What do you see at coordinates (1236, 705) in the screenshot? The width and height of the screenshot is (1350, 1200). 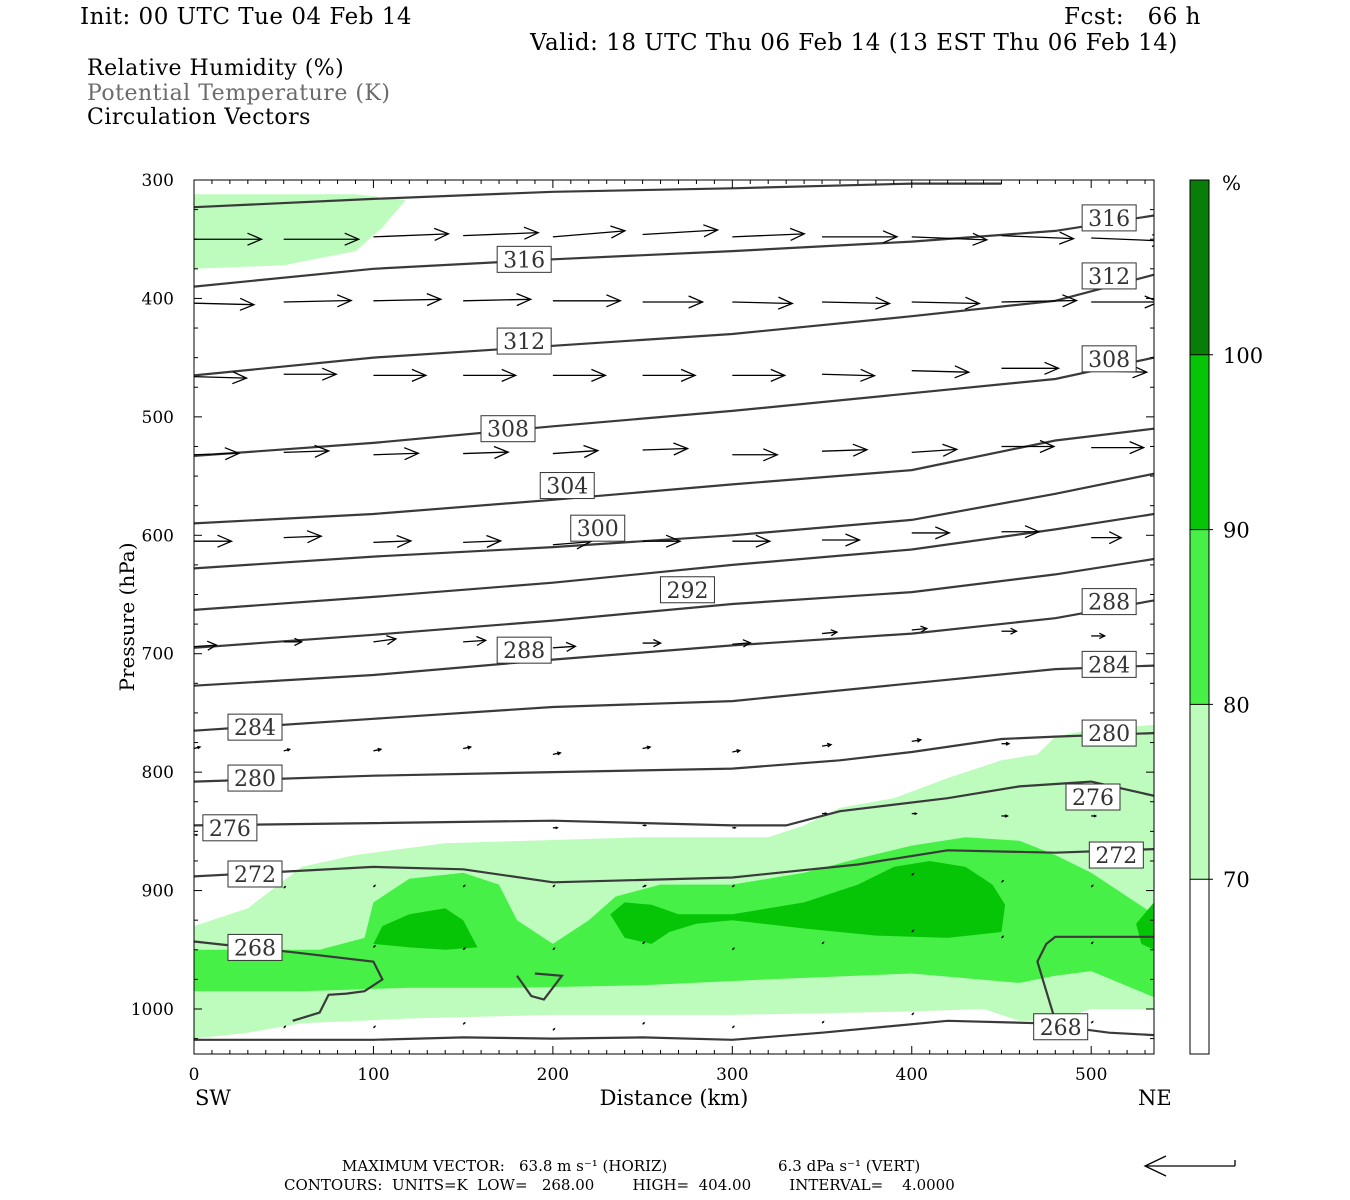 I see `colorbar-tick-label: 80` at bounding box center [1236, 705].